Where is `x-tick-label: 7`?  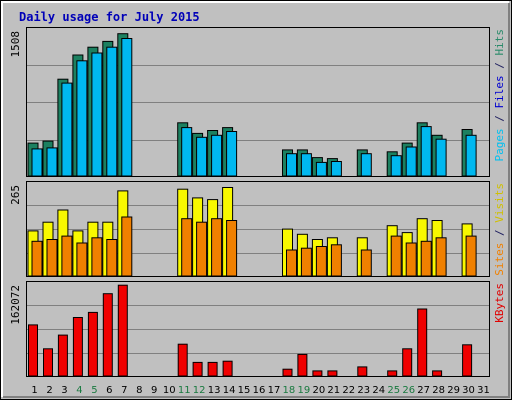
x-tick-label: 7 is located at coordinates (124, 390).